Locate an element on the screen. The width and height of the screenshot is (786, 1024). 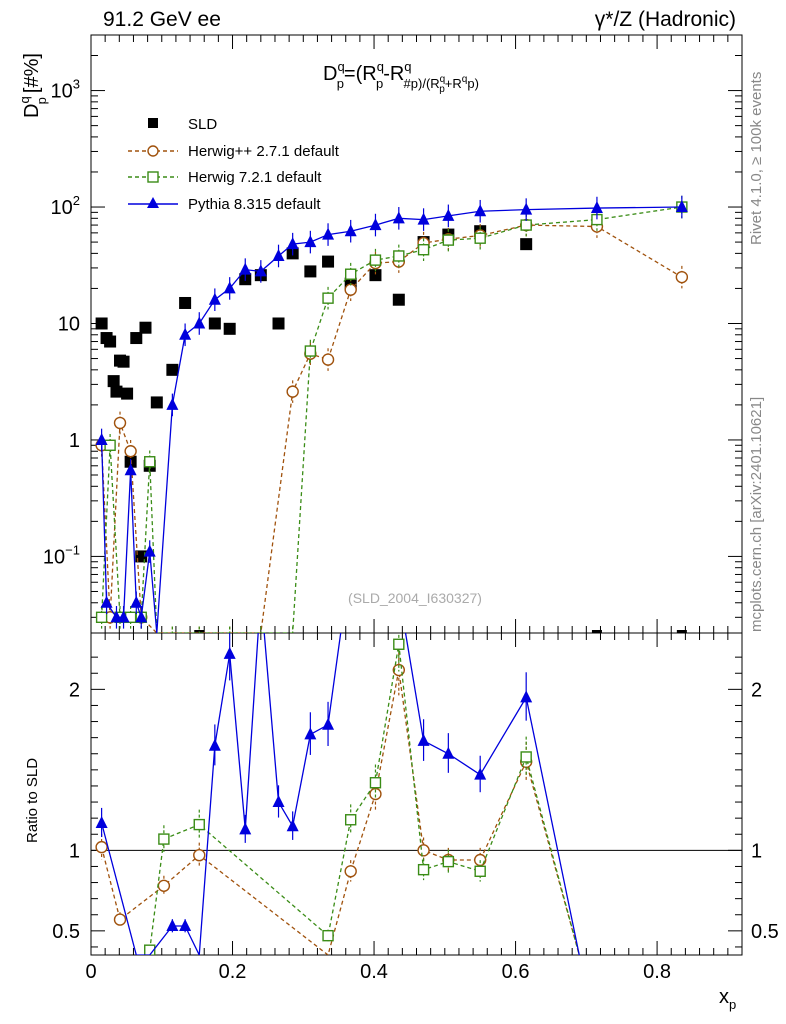
watermark: (SLD_2004_I630327) is located at coordinates (415, 598).